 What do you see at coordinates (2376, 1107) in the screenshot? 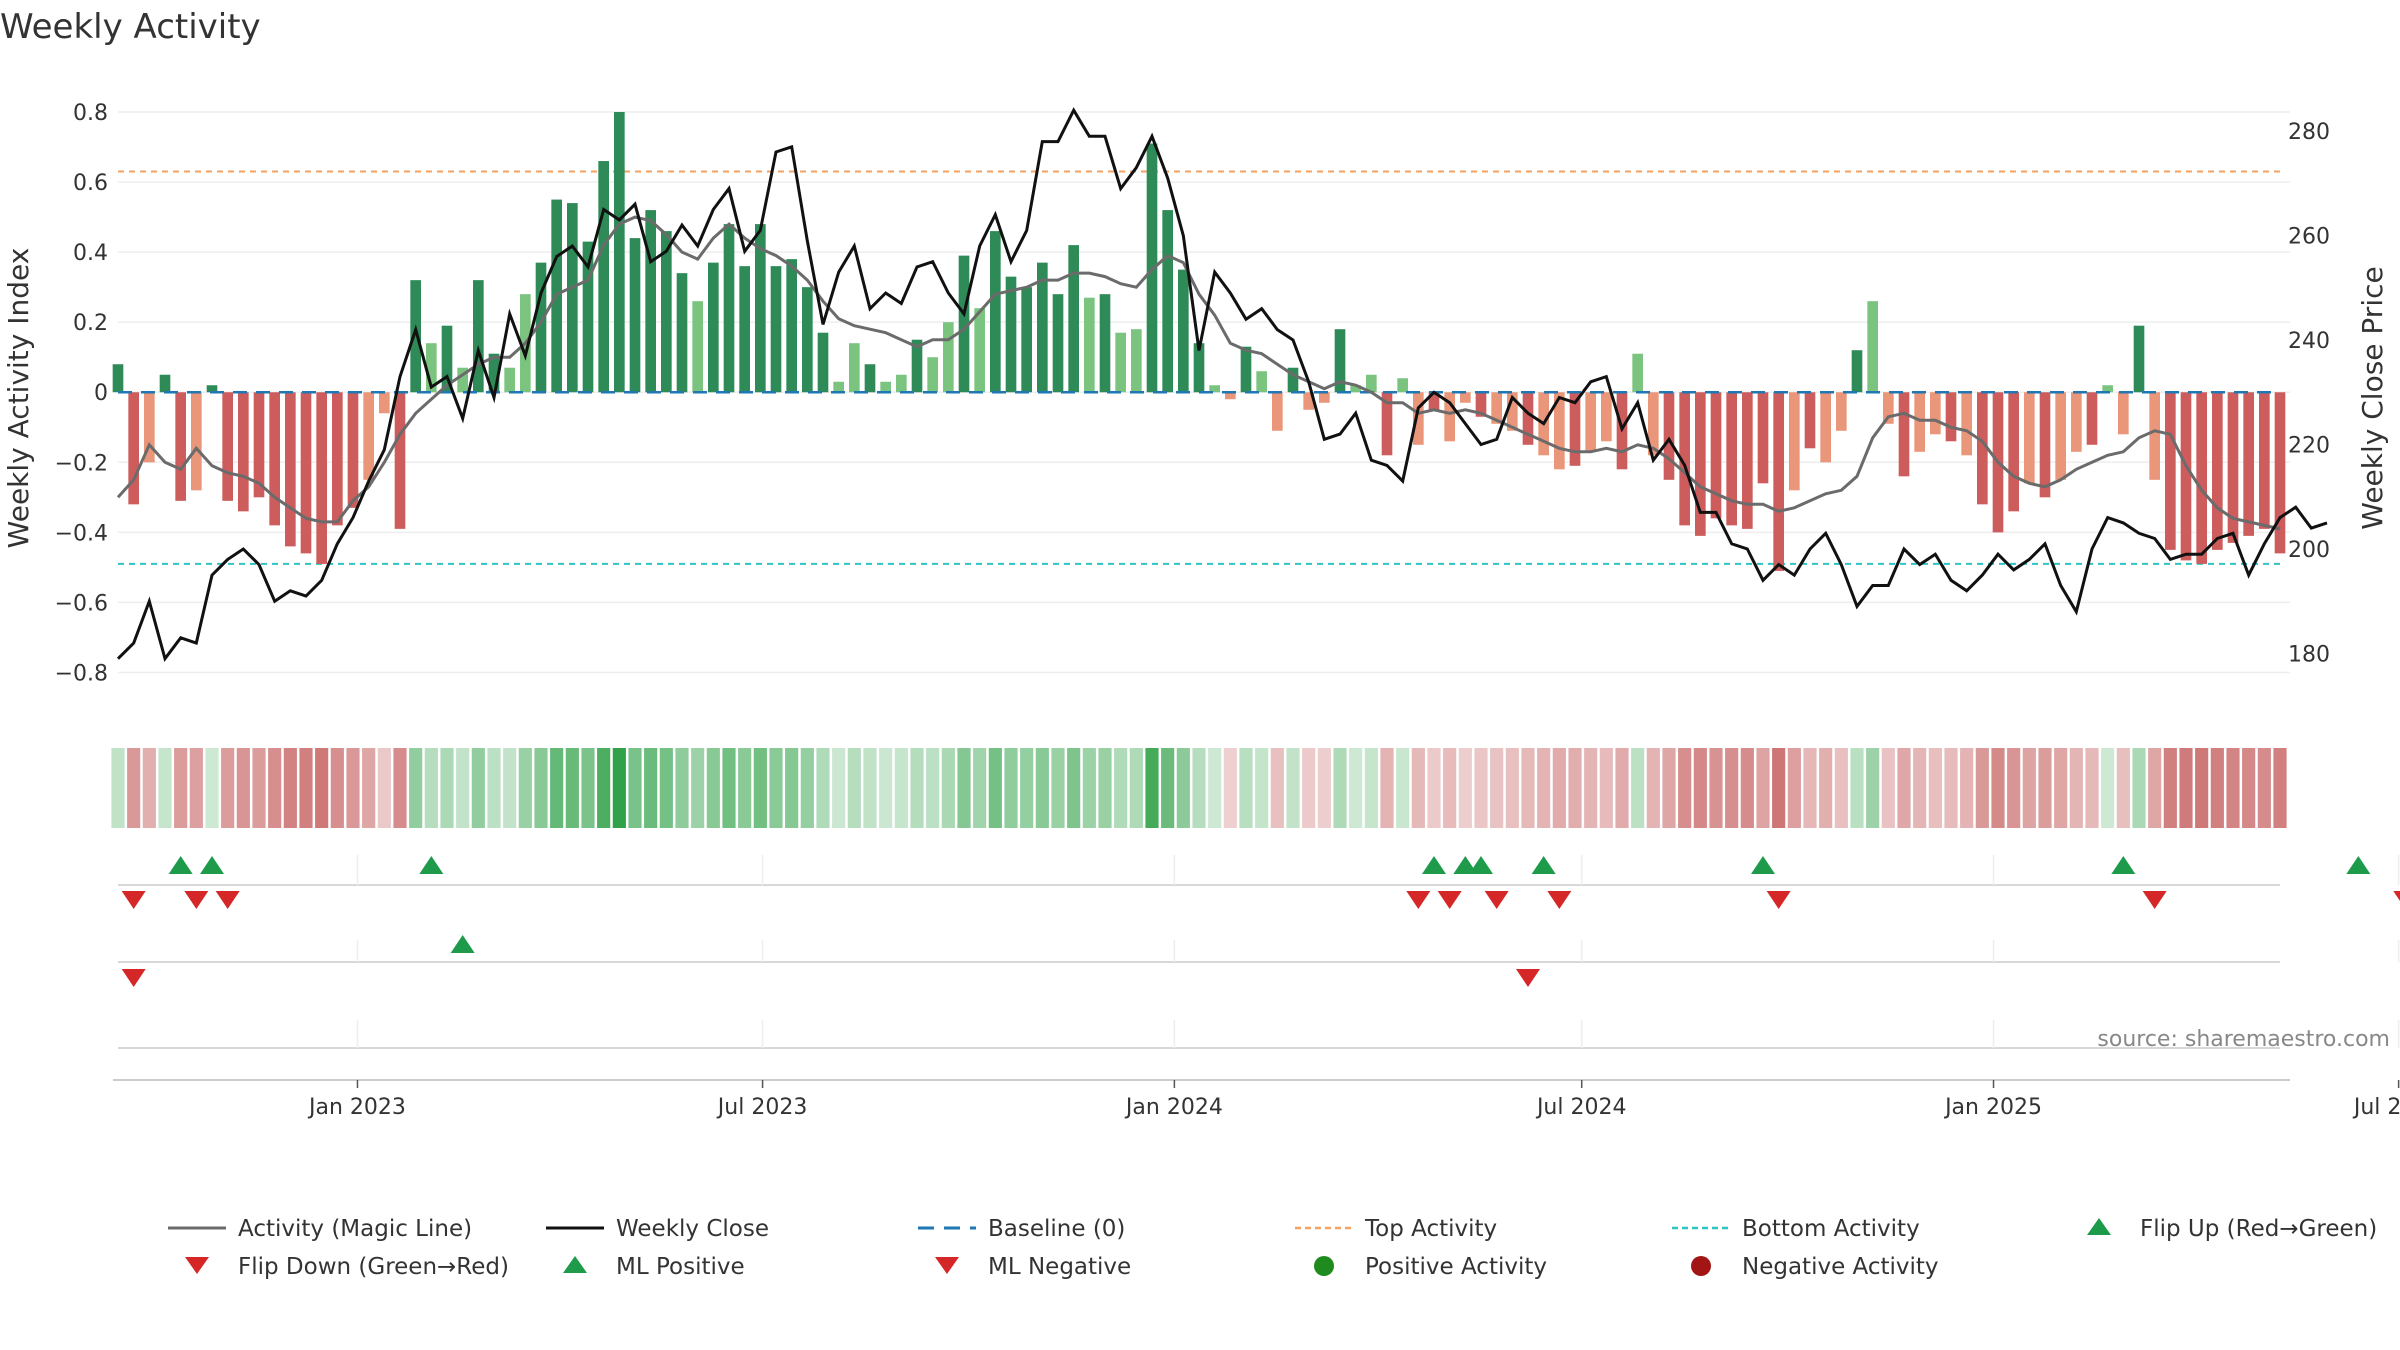
I see `x-tick-label: Jul 2025` at bounding box center [2376, 1107].